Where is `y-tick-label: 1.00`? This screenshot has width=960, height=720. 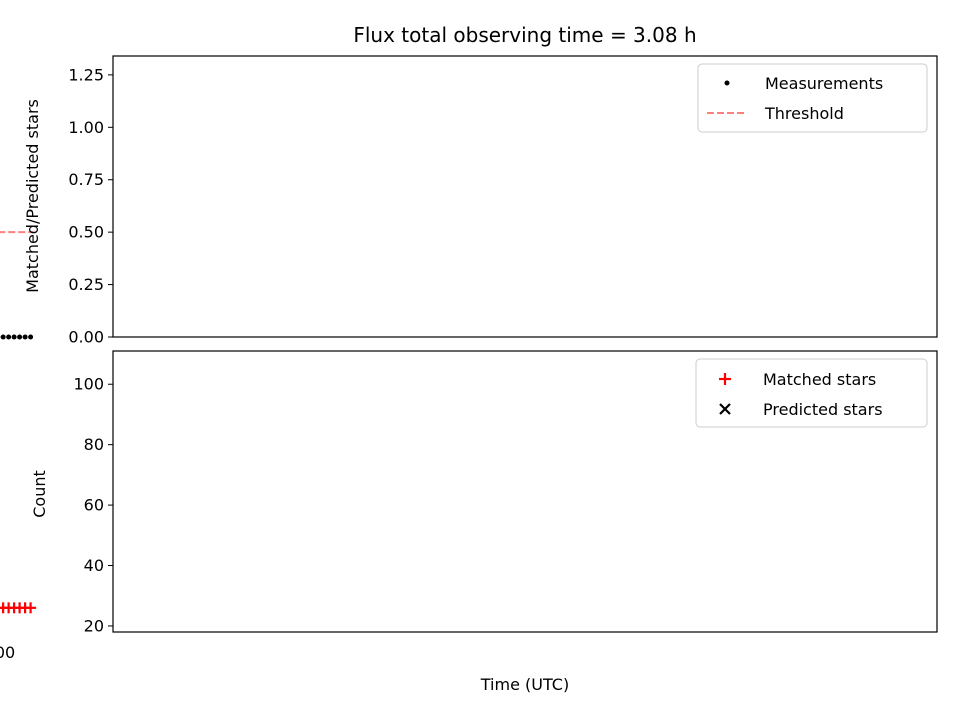 y-tick-label: 1.00 is located at coordinates (86, 127).